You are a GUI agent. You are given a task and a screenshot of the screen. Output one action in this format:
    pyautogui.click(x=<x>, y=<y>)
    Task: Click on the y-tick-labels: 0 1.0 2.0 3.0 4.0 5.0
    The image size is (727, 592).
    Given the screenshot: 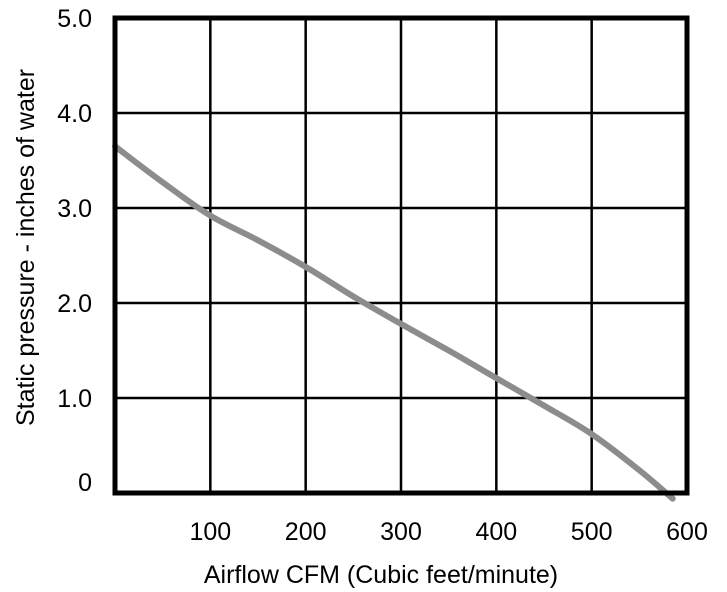 What is the action you would take?
    pyautogui.click(x=74, y=251)
    